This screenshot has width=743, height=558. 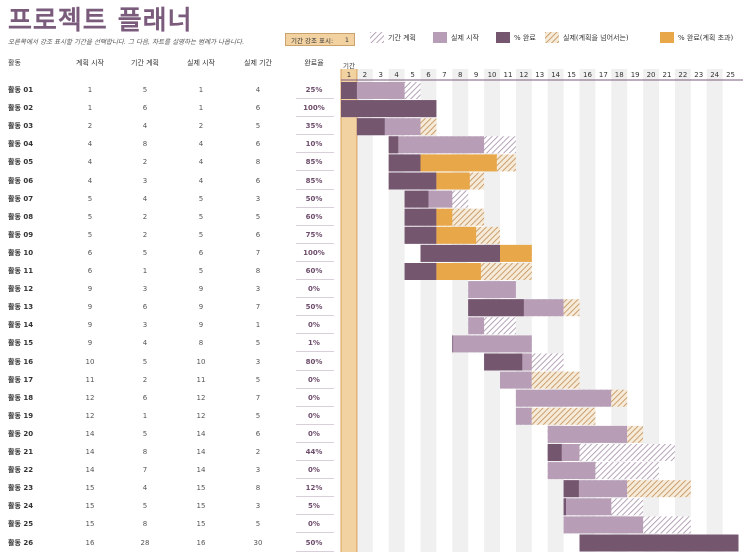 What do you see at coordinates (21, 379) in the screenshot?
I see `activity-name: 활동 17` at bounding box center [21, 379].